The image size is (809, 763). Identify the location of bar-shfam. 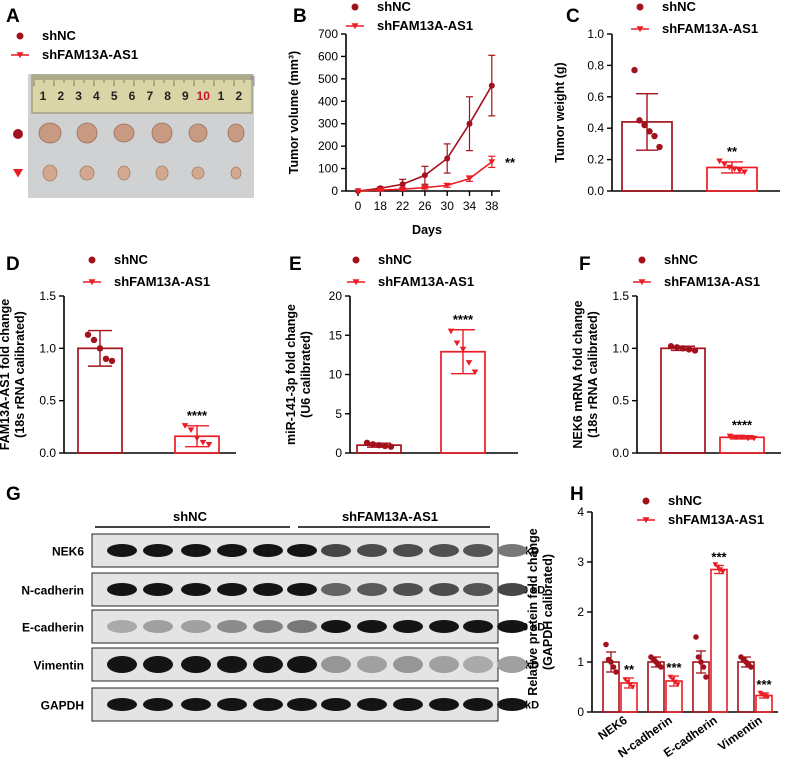
(719, 640).